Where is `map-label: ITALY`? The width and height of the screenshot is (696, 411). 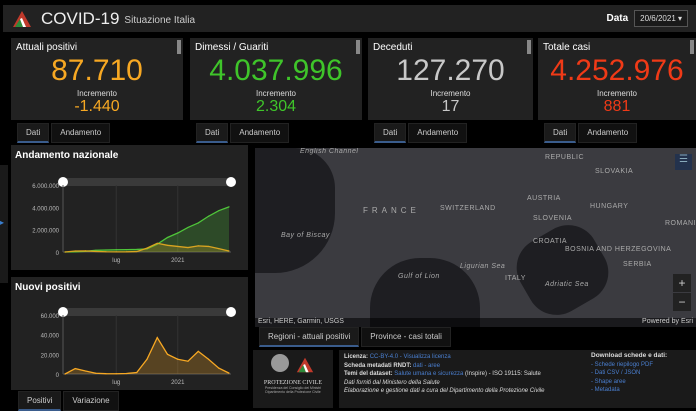 map-label: ITALY is located at coordinates (515, 278).